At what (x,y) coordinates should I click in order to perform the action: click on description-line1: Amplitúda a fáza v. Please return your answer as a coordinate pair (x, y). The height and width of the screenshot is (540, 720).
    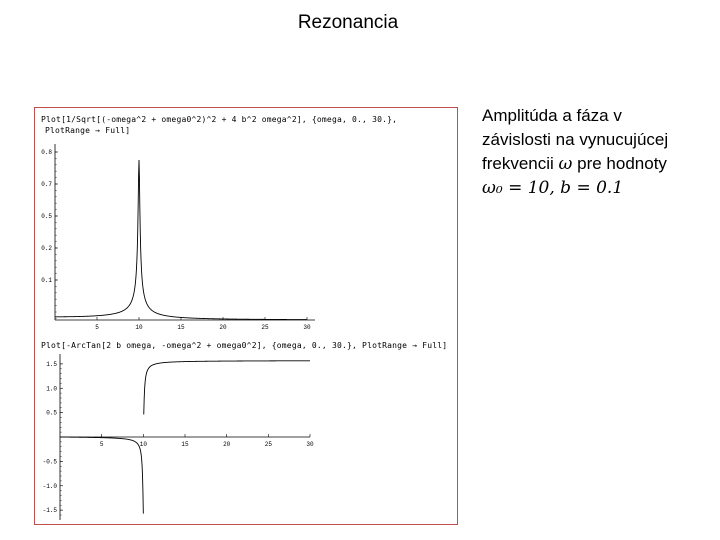
    Looking at the image, I should click on (552, 115).